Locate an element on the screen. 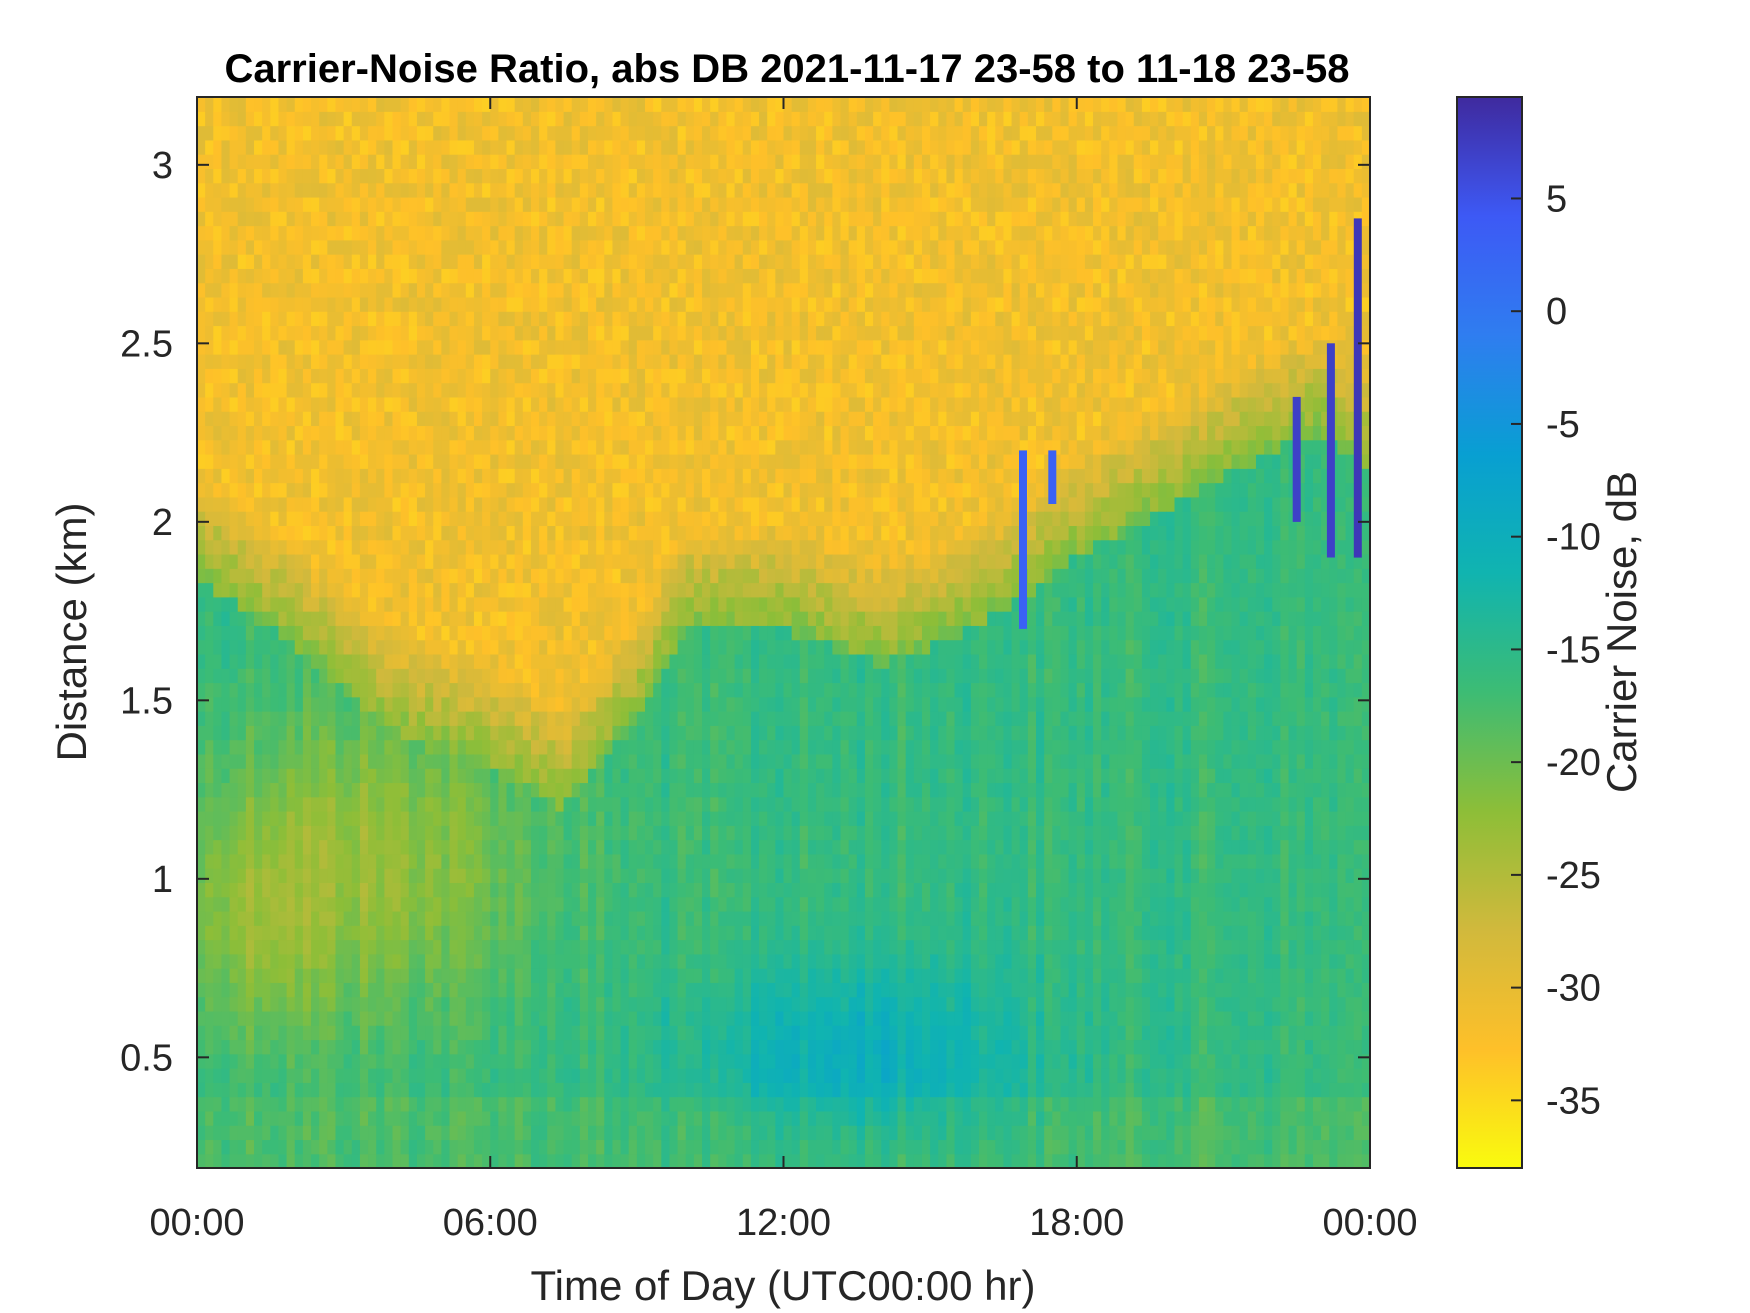 This screenshot has height=1313, width=1750. y-axis-label: Distance (km) is located at coordinates (71, 631).